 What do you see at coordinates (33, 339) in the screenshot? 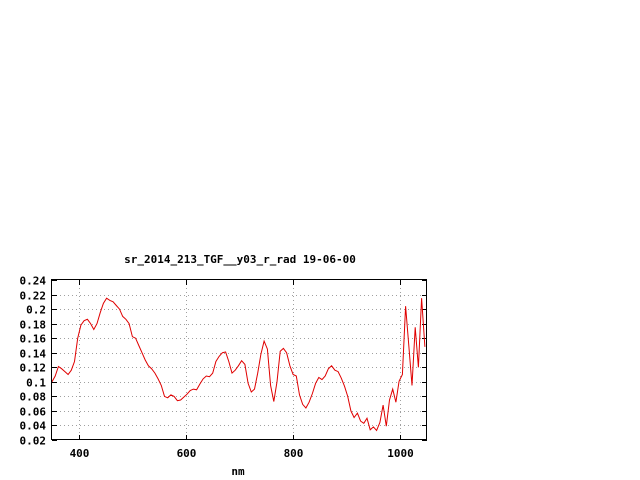
I see `y-tick-label: 0.16` at bounding box center [33, 339].